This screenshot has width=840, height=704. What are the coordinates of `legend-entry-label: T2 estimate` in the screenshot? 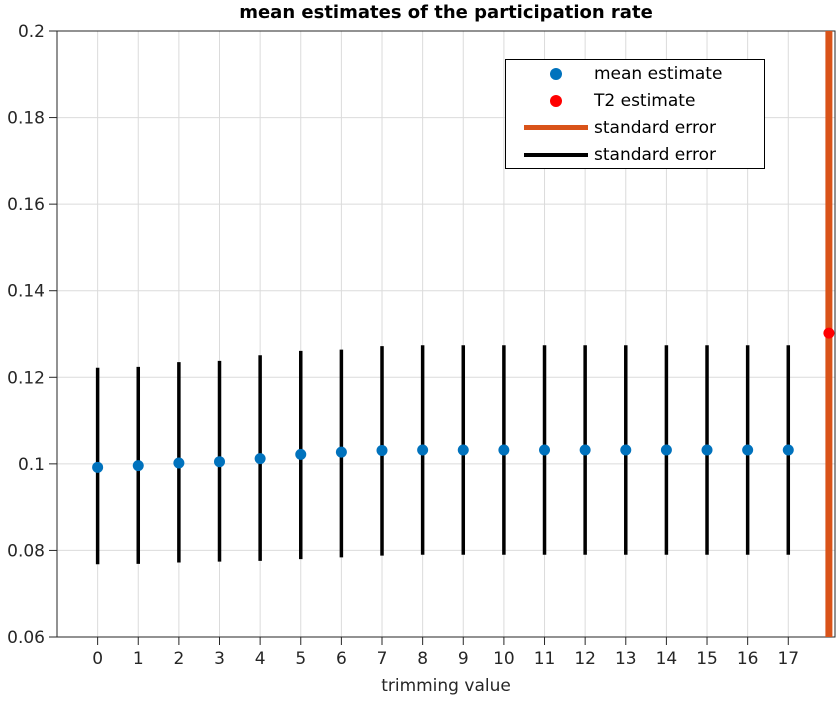 It's located at (645, 100).